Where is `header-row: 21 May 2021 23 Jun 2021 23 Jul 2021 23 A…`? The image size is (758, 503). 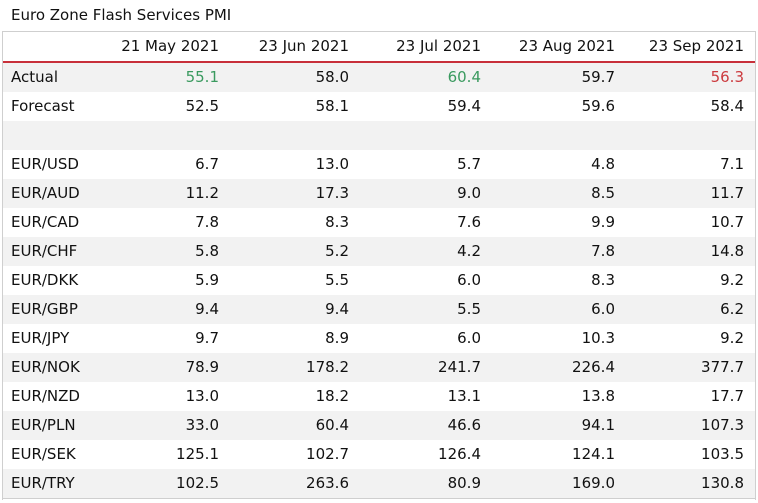
header-row: 21 May 2021 23 Jun 2021 23 Jul 2021 23 A… is located at coordinates (378, 47).